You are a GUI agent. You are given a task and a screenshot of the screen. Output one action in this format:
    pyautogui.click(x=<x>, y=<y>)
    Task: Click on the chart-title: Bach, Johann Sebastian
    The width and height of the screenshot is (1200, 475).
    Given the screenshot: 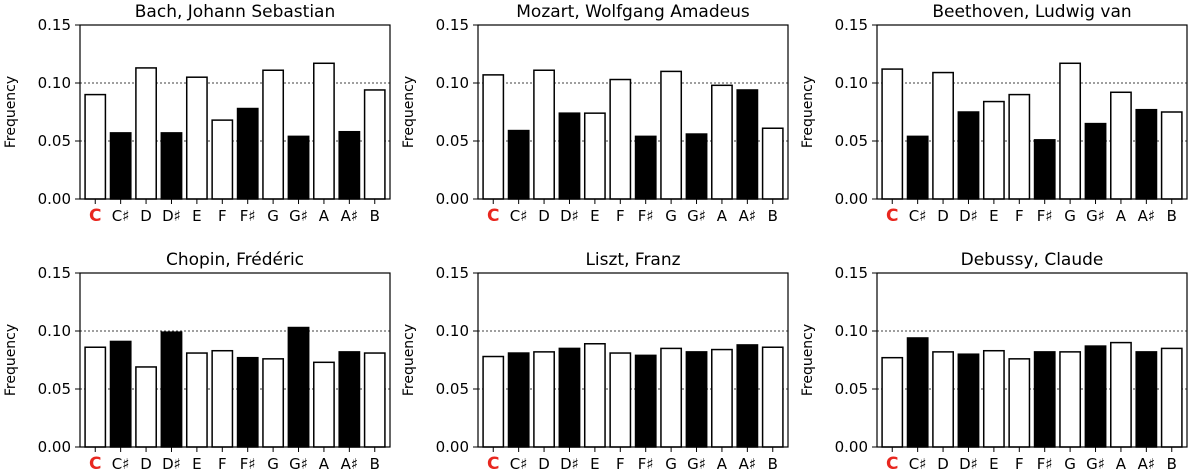 What is the action you would take?
    pyautogui.click(x=235, y=12)
    